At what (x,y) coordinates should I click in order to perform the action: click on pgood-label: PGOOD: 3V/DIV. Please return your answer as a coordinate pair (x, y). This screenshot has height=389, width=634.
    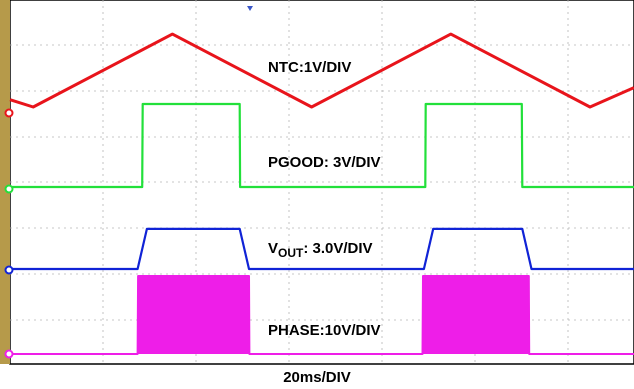
    Looking at the image, I should click on (324, 162).